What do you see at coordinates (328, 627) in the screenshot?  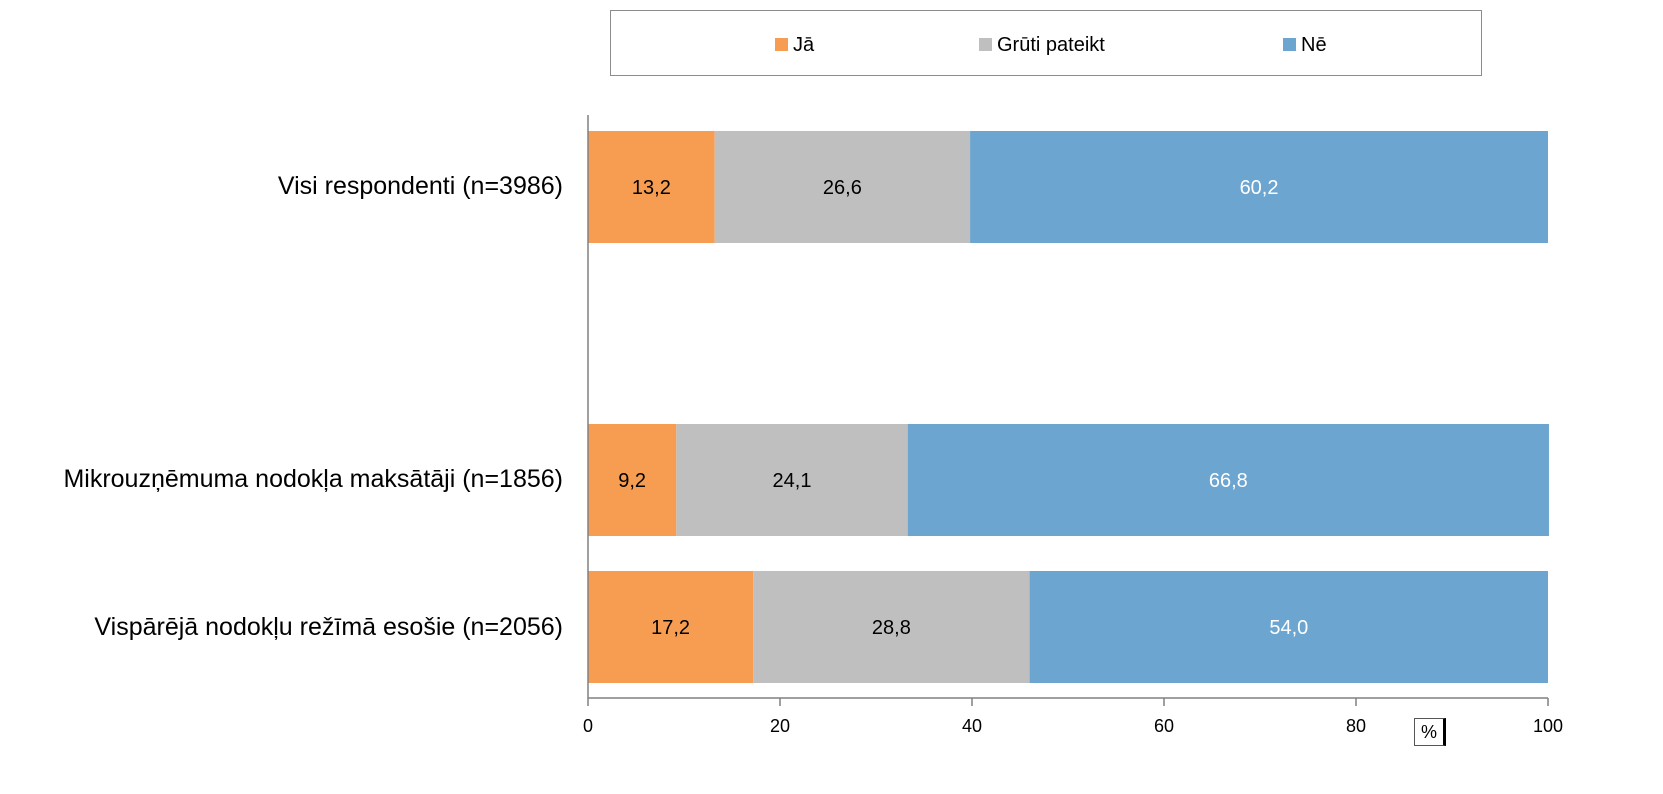 I see `category-label-visparejais-rezims: Vispārējā nodokļu režīmā esošie (n=2056)` at bounding box center [328, 627].